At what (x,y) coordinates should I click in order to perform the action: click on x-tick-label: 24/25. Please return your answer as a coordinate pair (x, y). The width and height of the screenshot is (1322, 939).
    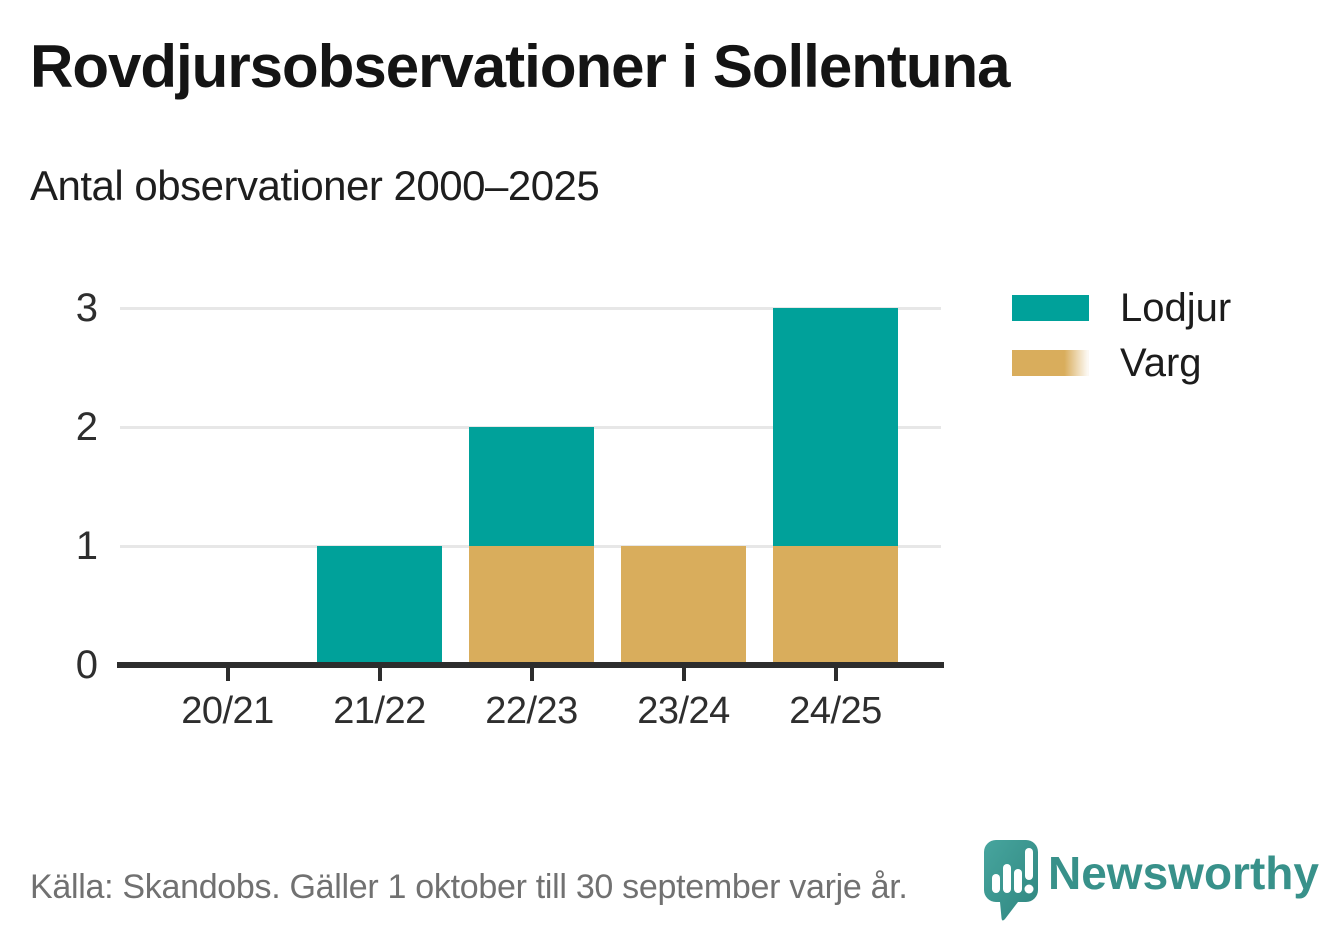
    Looking at the image, I should click on (835, 711).